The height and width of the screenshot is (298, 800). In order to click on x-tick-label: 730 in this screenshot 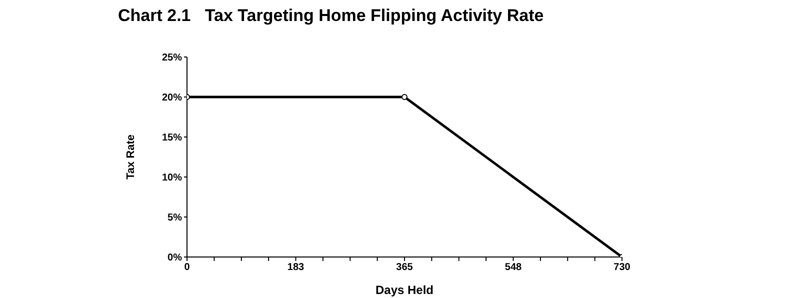, I will do `click(622, 268)`.